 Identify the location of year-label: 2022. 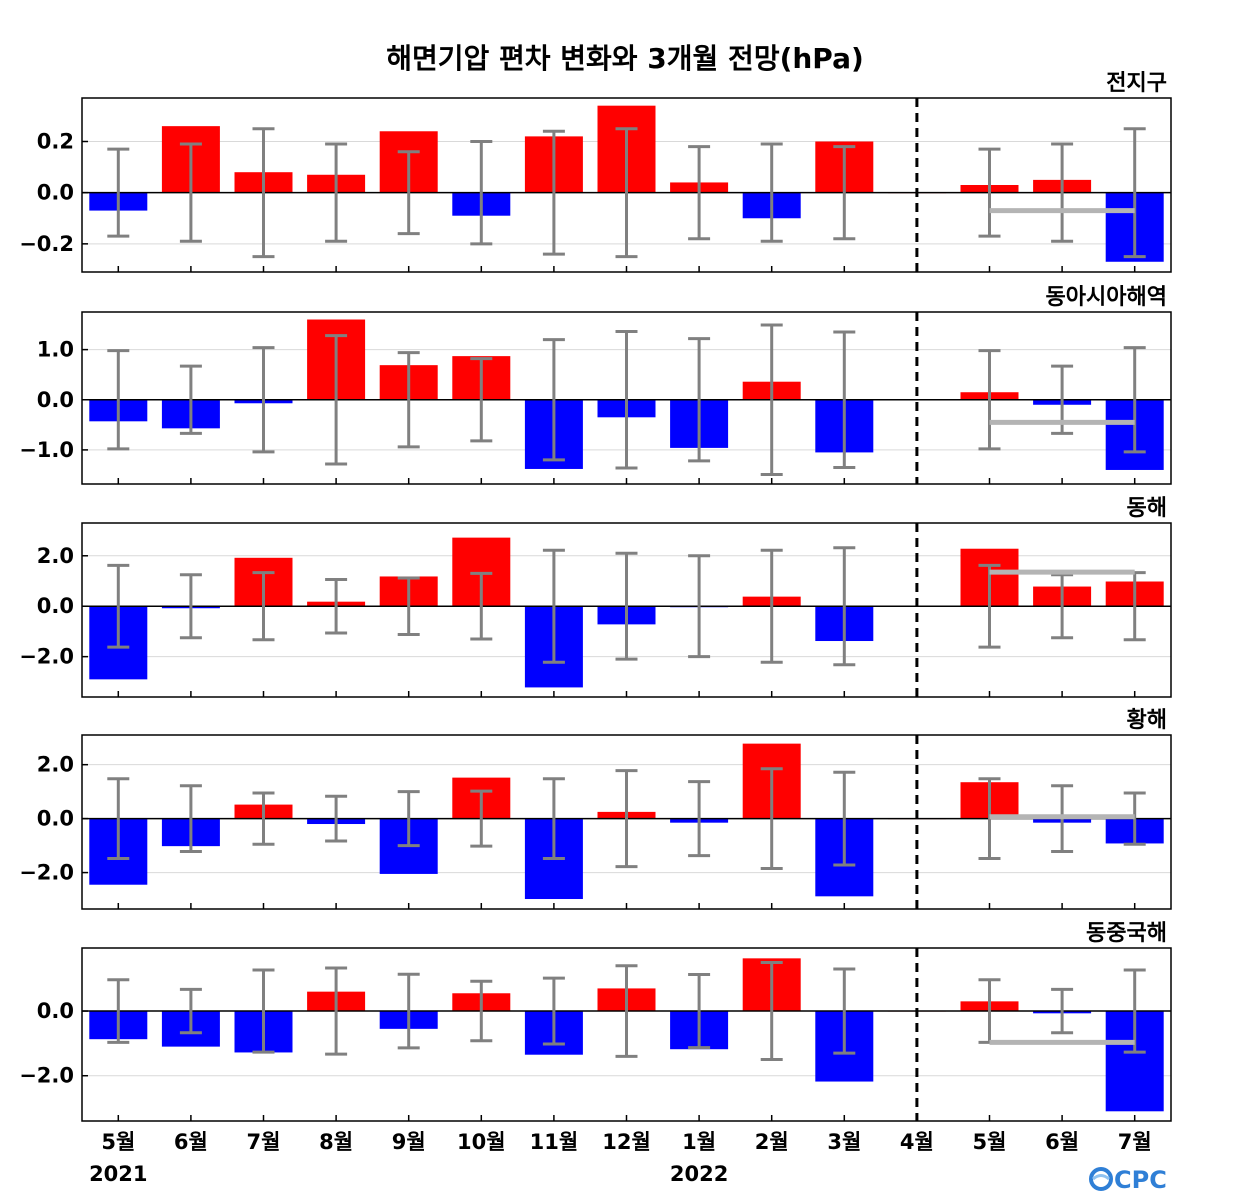
(699, 1174).